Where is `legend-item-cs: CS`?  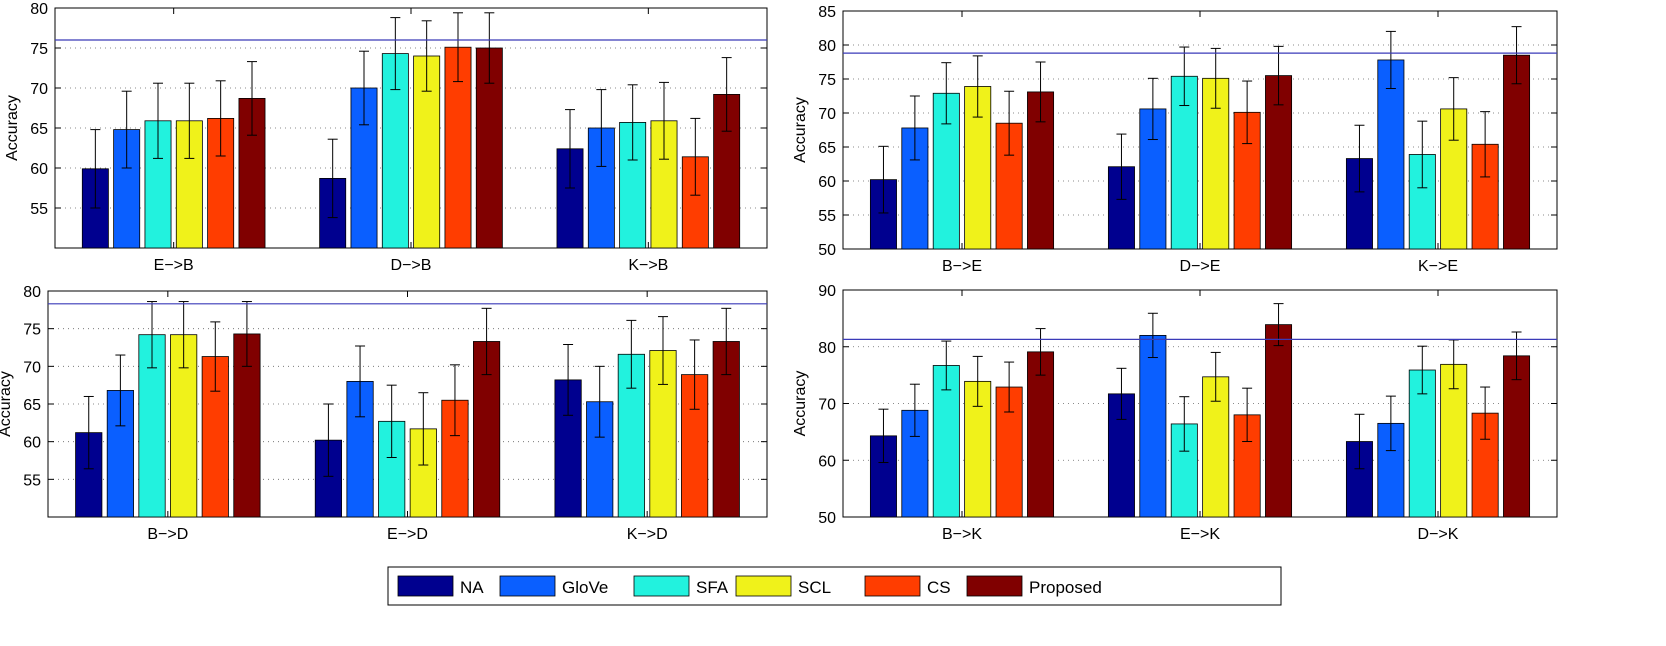
legend-item-cs: CS is located at coordinates (907, 586).